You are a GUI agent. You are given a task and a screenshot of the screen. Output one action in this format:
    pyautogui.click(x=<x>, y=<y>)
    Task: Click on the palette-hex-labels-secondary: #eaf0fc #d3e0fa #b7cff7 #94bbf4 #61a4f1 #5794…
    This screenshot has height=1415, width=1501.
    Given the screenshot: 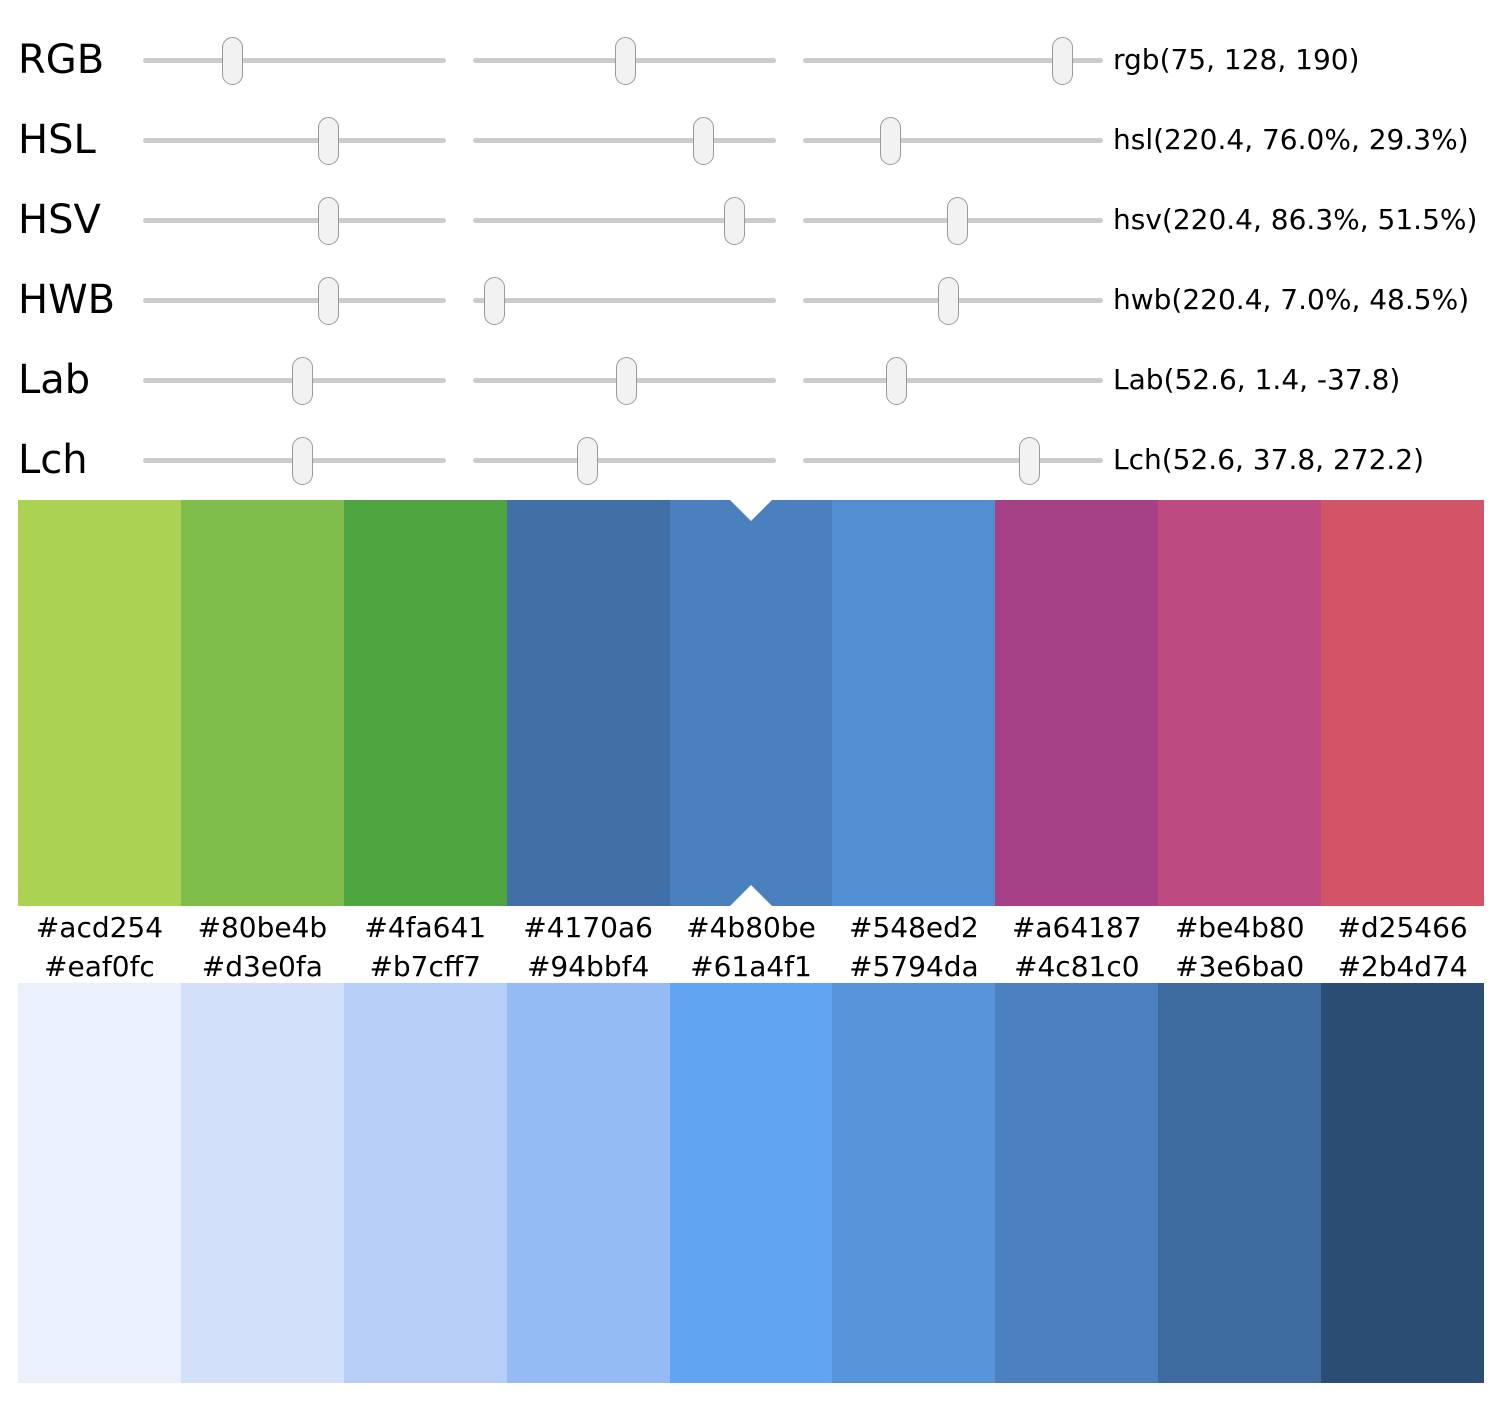 What is the action you would take?
    pyautogui.click(x=751, y=966)
    